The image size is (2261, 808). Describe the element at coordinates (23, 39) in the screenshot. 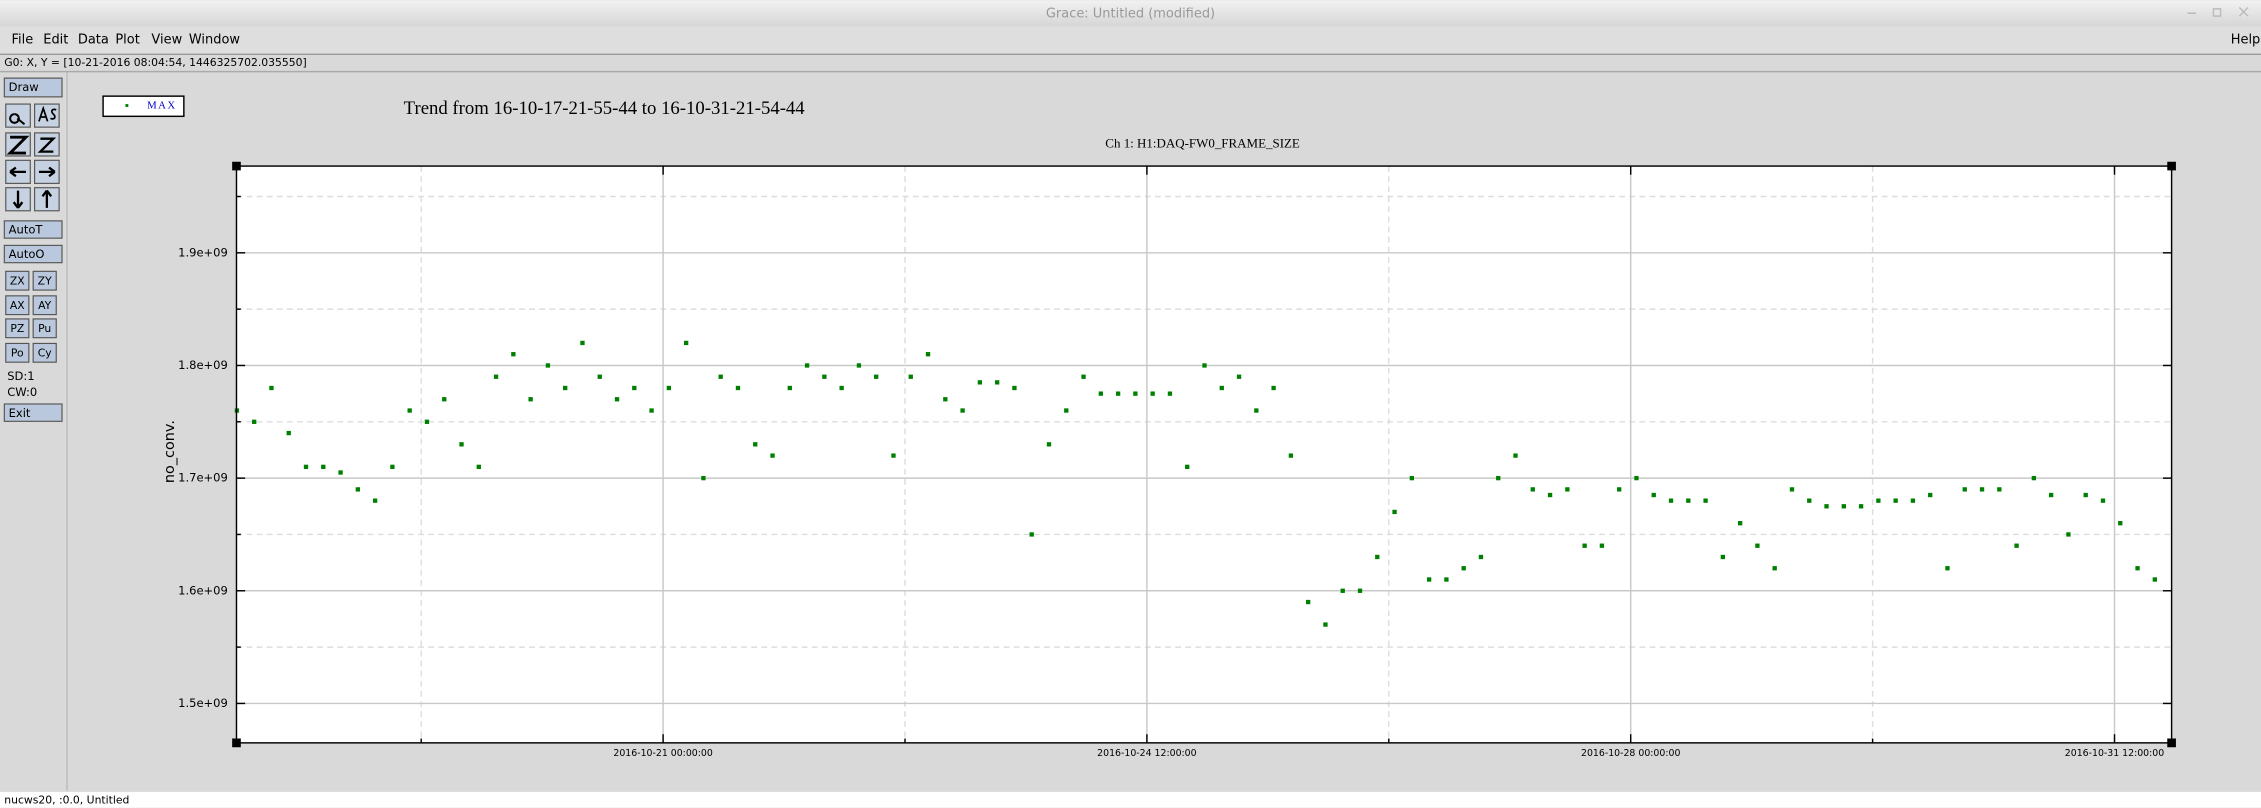

I see `menu-item: File` at that location.